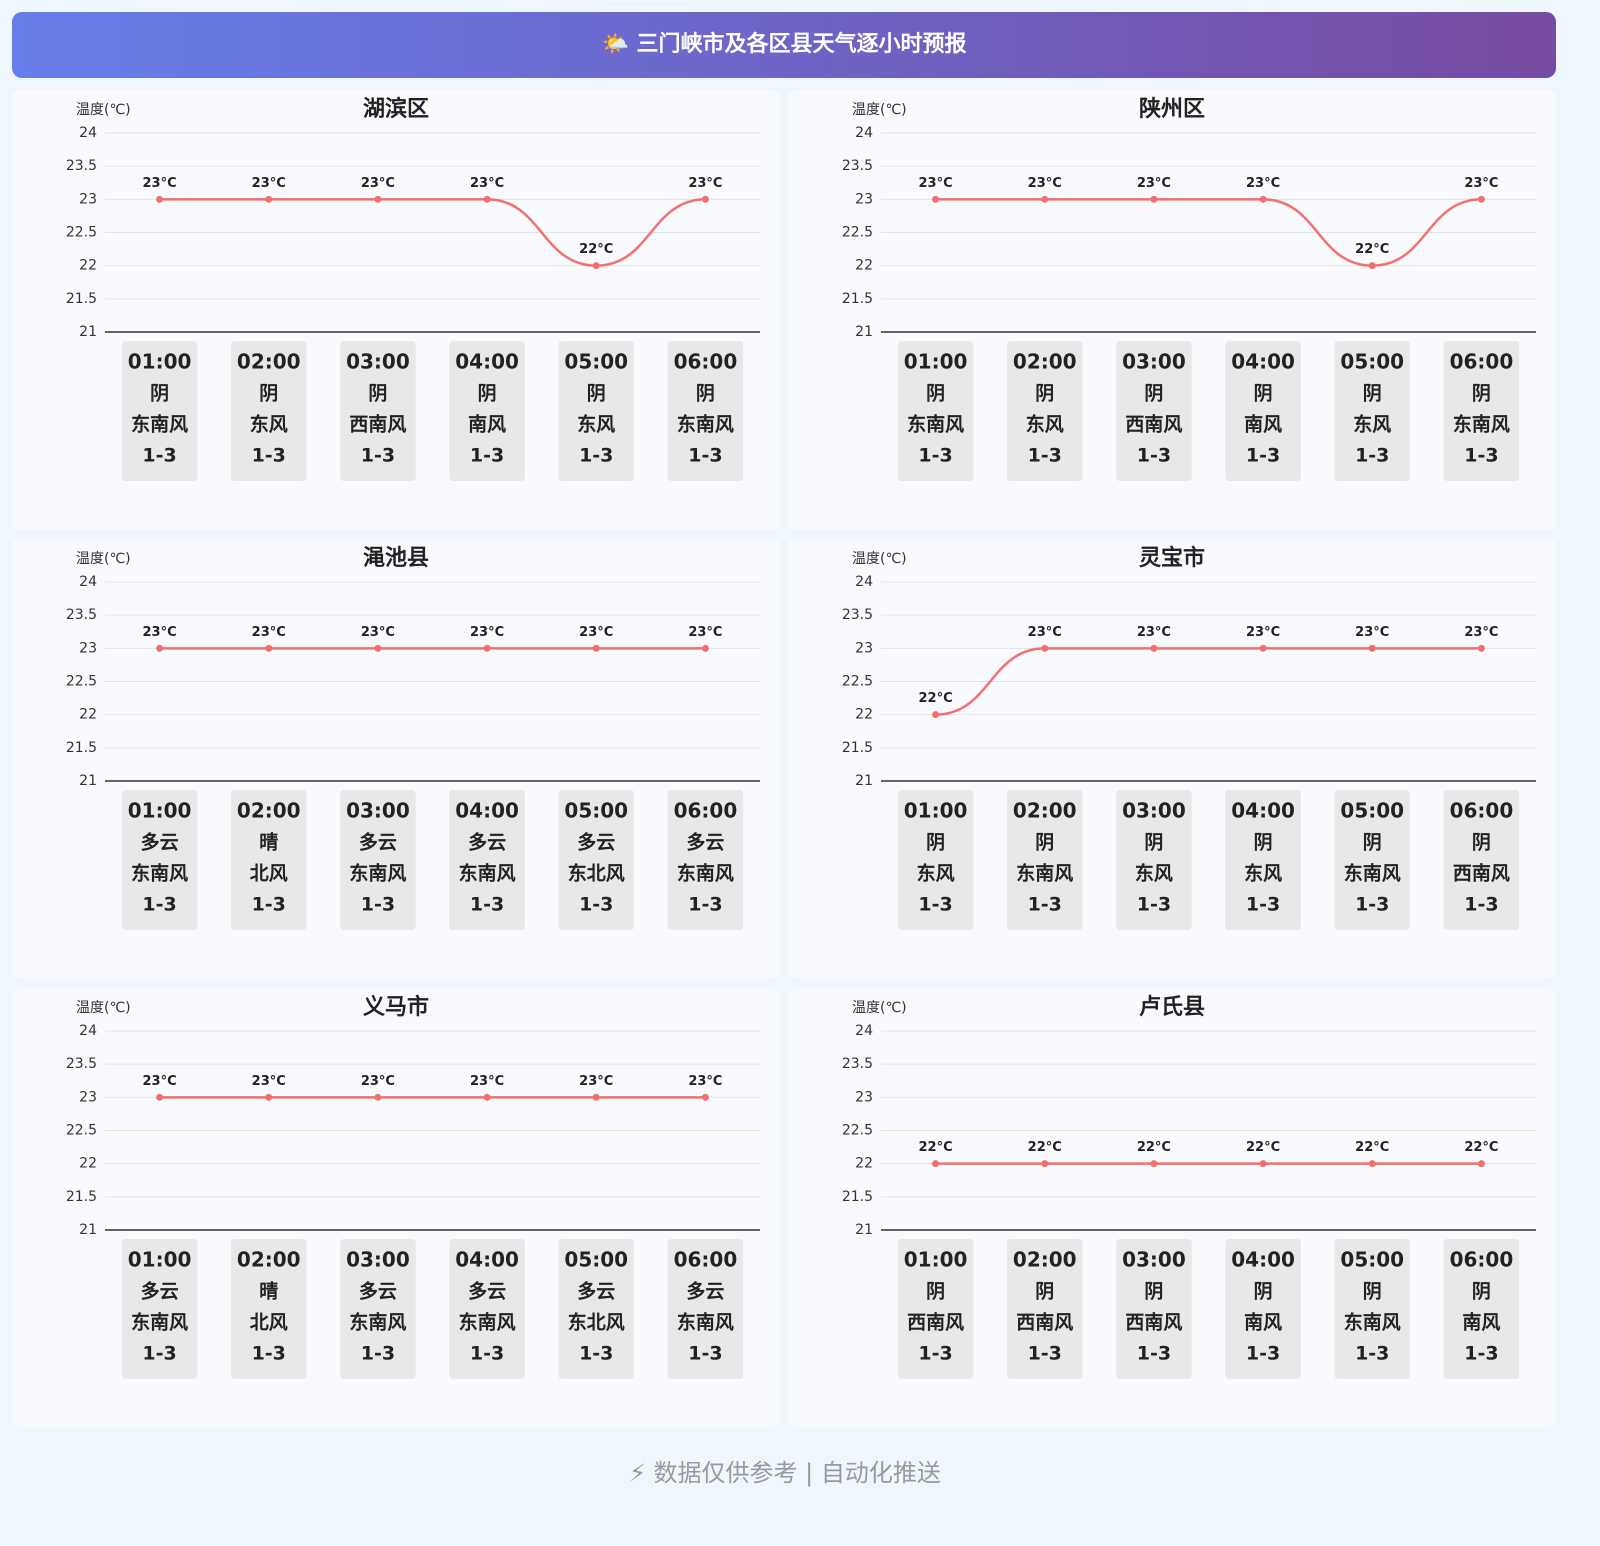 The width and height of the screenshot is (1600, 1546). I want to click on temperature-line, so click(1208, 681).